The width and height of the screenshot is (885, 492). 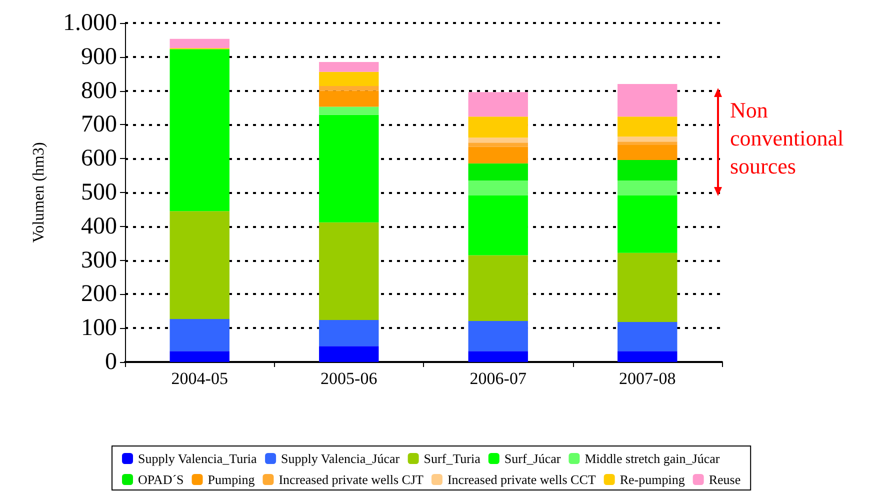 What do you see at coordinates (232, 479) in the screenshot?
I see `legend-label: Pumping` at bounding box center [232, 479].